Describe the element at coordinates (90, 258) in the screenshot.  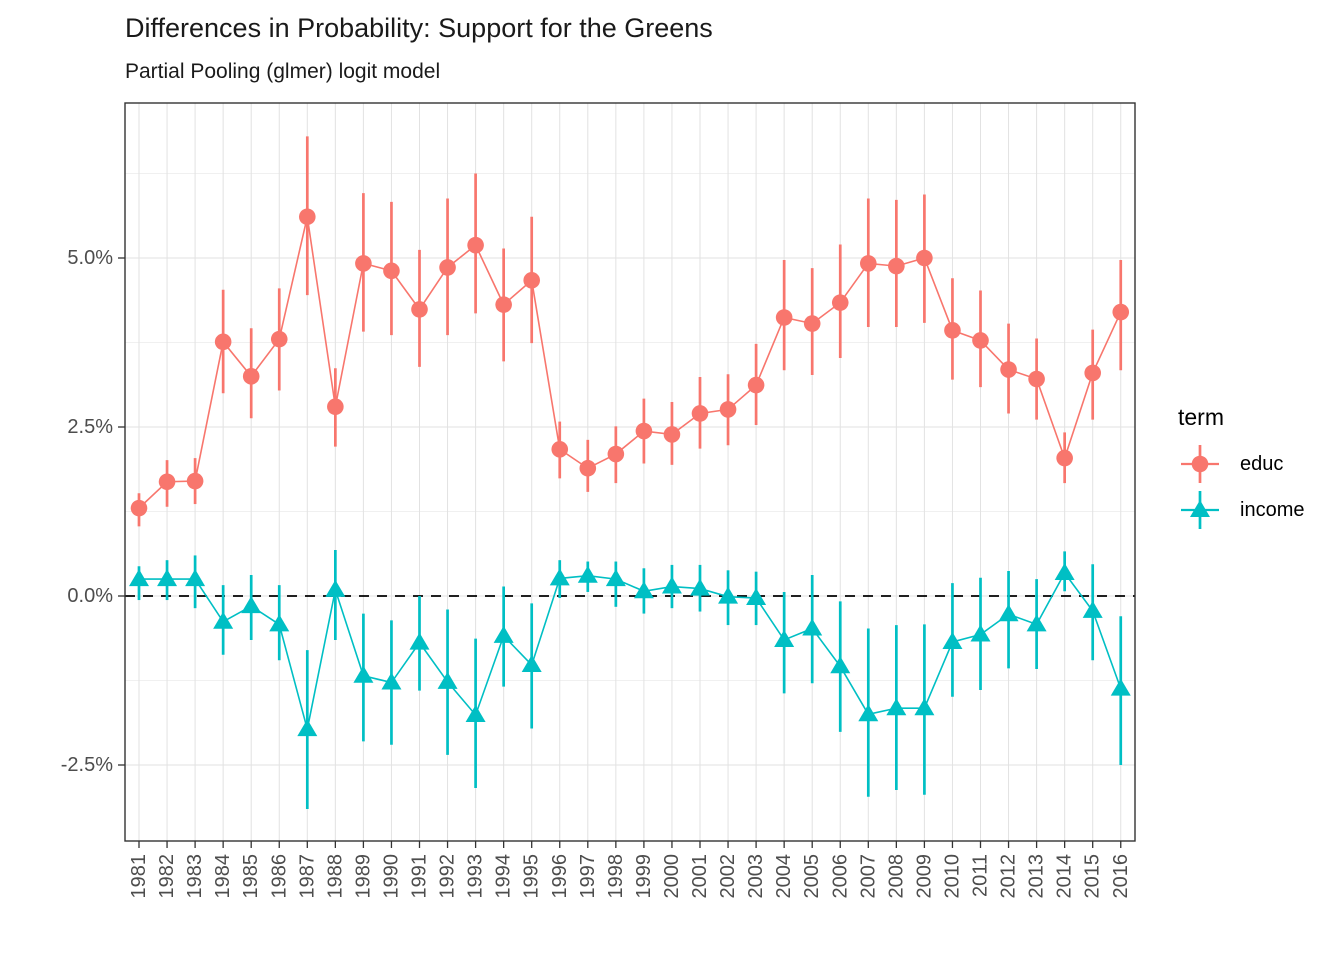
I see `svg-text: 5.0%` at that location.